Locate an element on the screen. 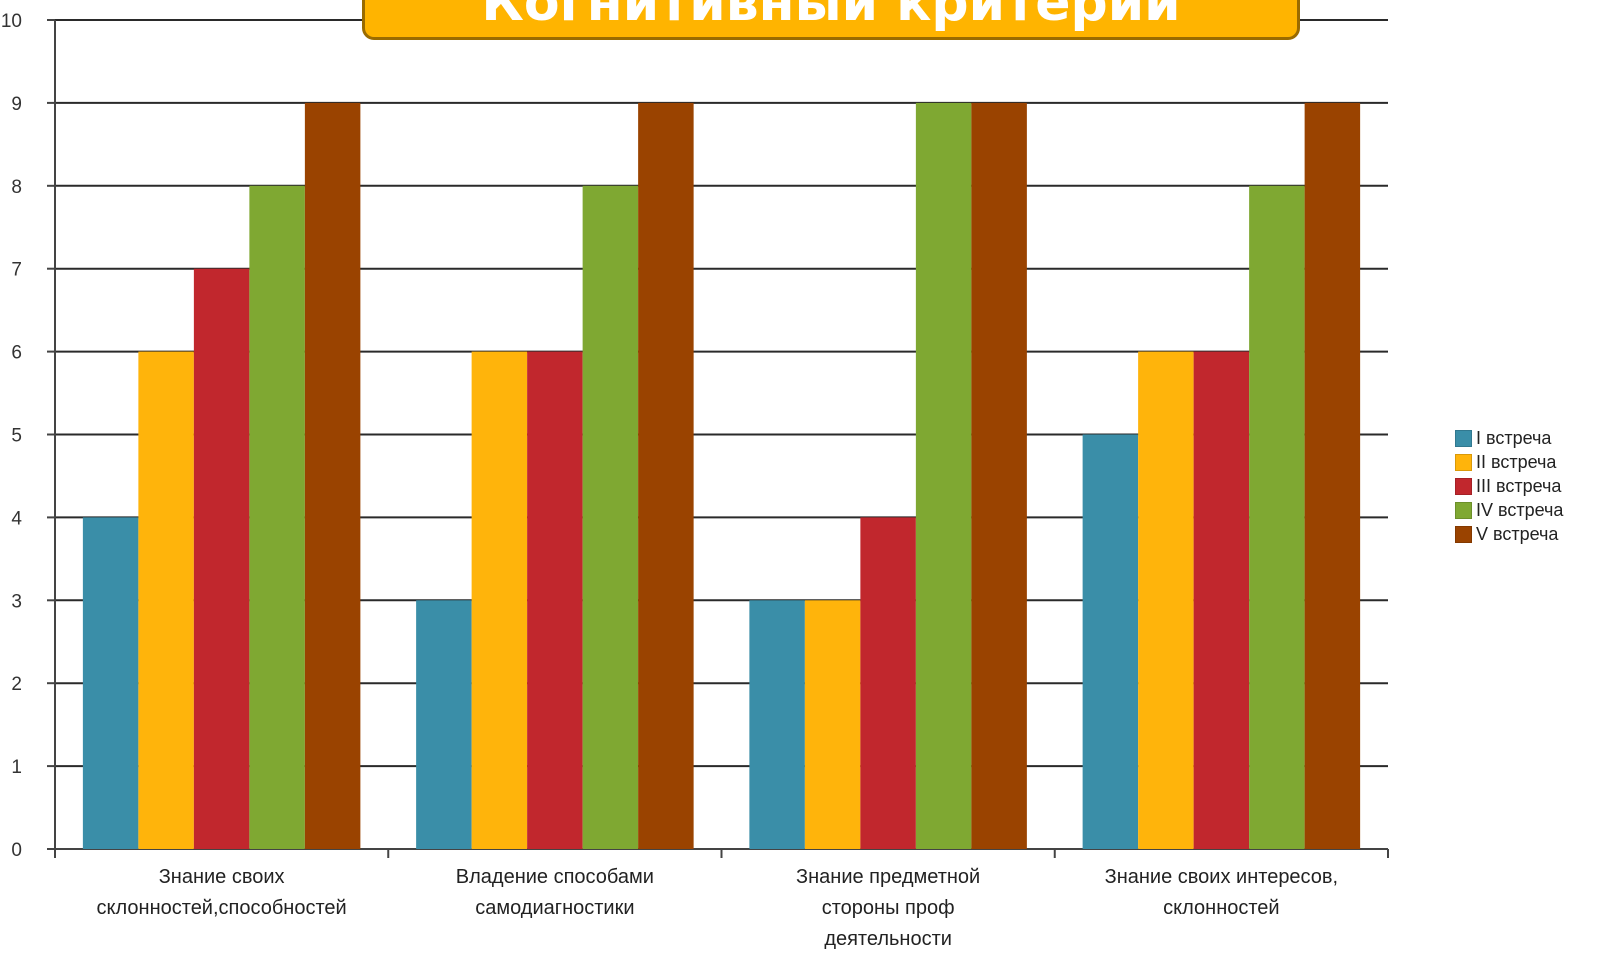 The width and height of the screenshot is (1614, 976). y-tick-label: 7 is located at coordinates (16, 270).